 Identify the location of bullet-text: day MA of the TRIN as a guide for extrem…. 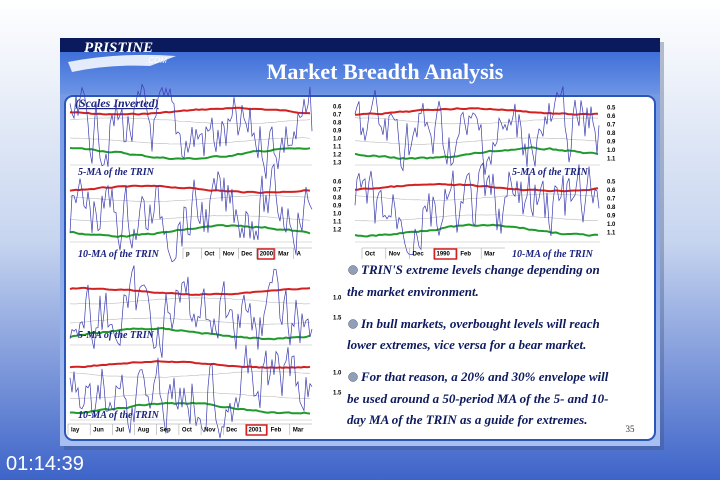
(467, 419).